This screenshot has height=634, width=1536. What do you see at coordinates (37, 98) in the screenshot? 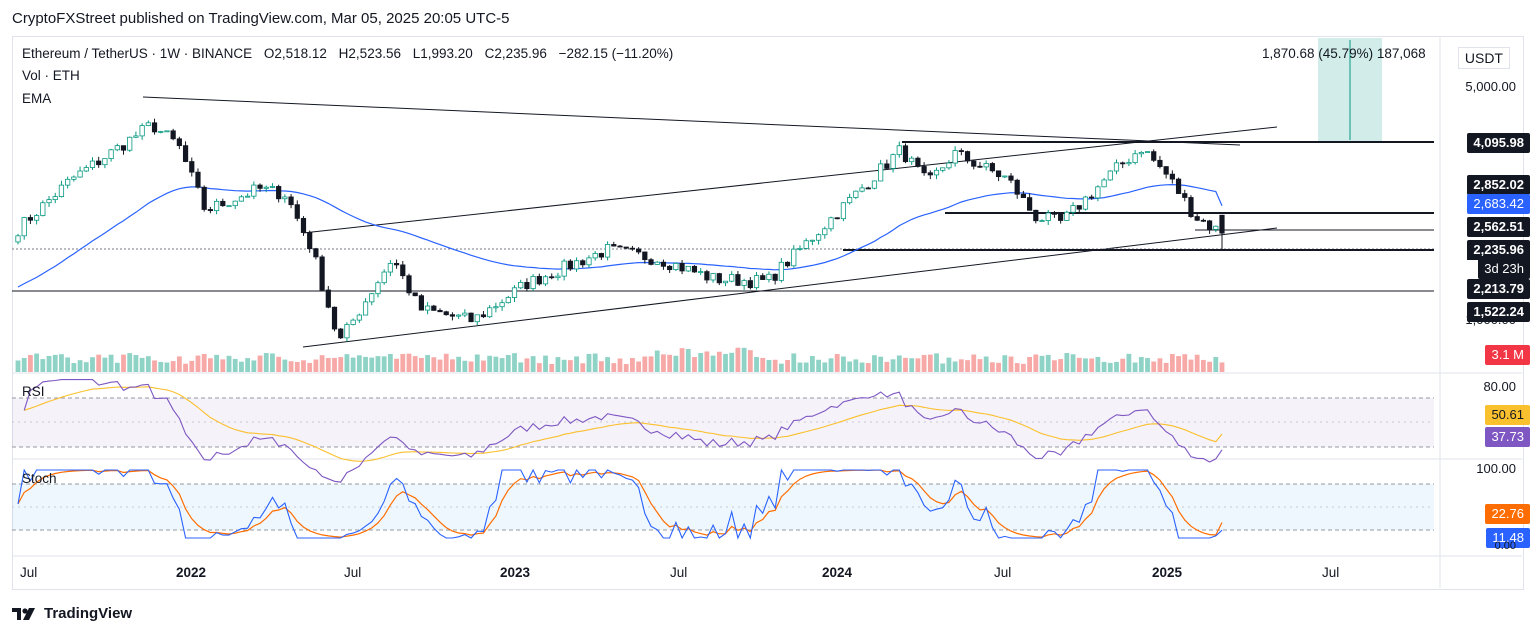
I see `ema-legend: EMA` at bounding box center [37, 98].